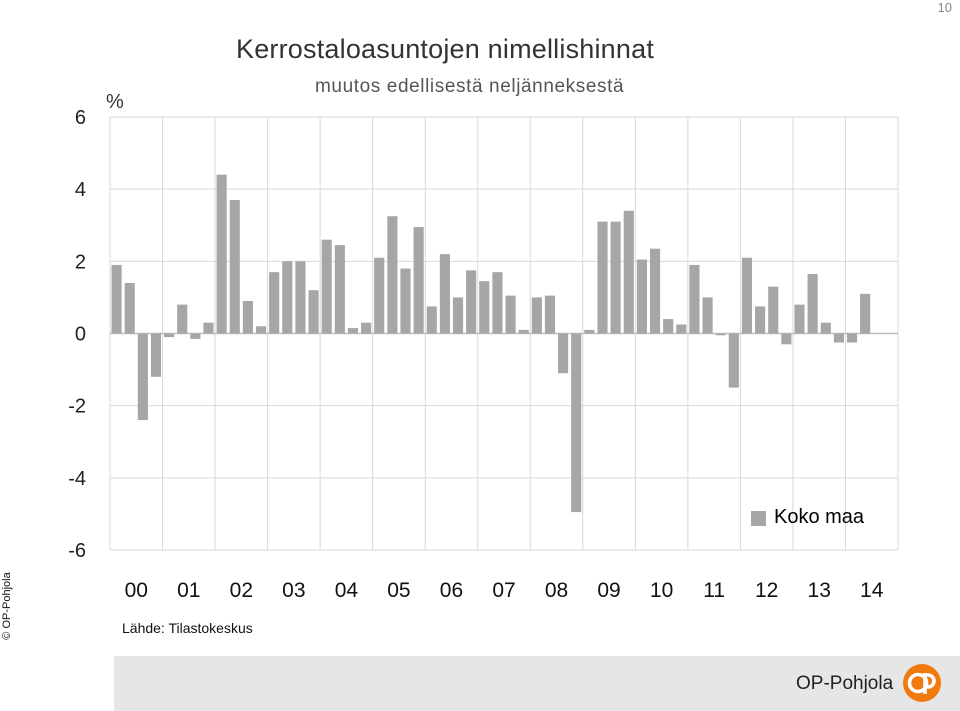 The image size is (960, 711). What do you see at coordinates (661, 590) in the screenshot?
I see `x-tick-label: 10` at bounding box center [661, 590].